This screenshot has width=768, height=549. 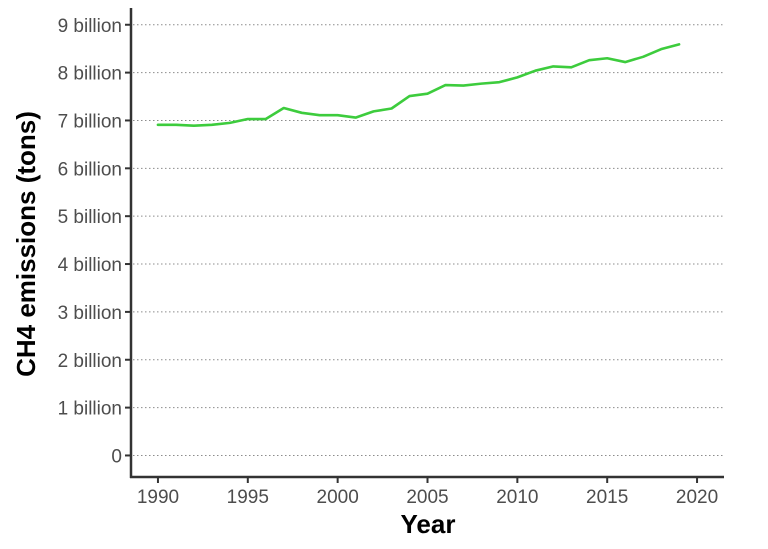 What do you see at coordinates (428, 524) in the screenshot?
I see `x-axis-title: Year` at bounding box center [428, 524].